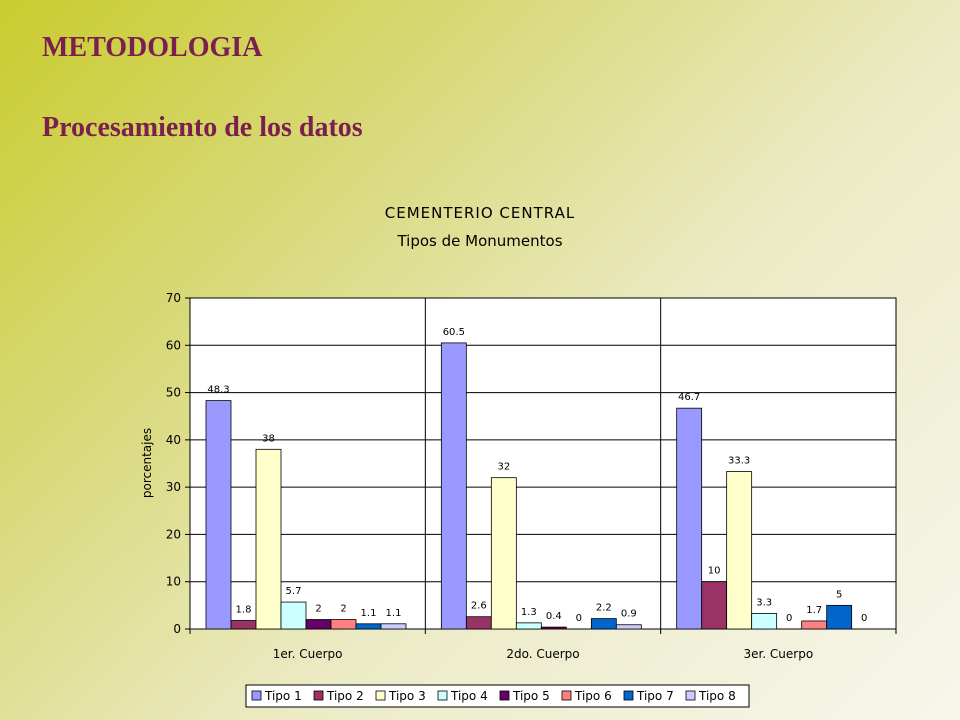 This screenshot has width=960, height=720. I want to click on data-label: 0.4, so click(554, 616).